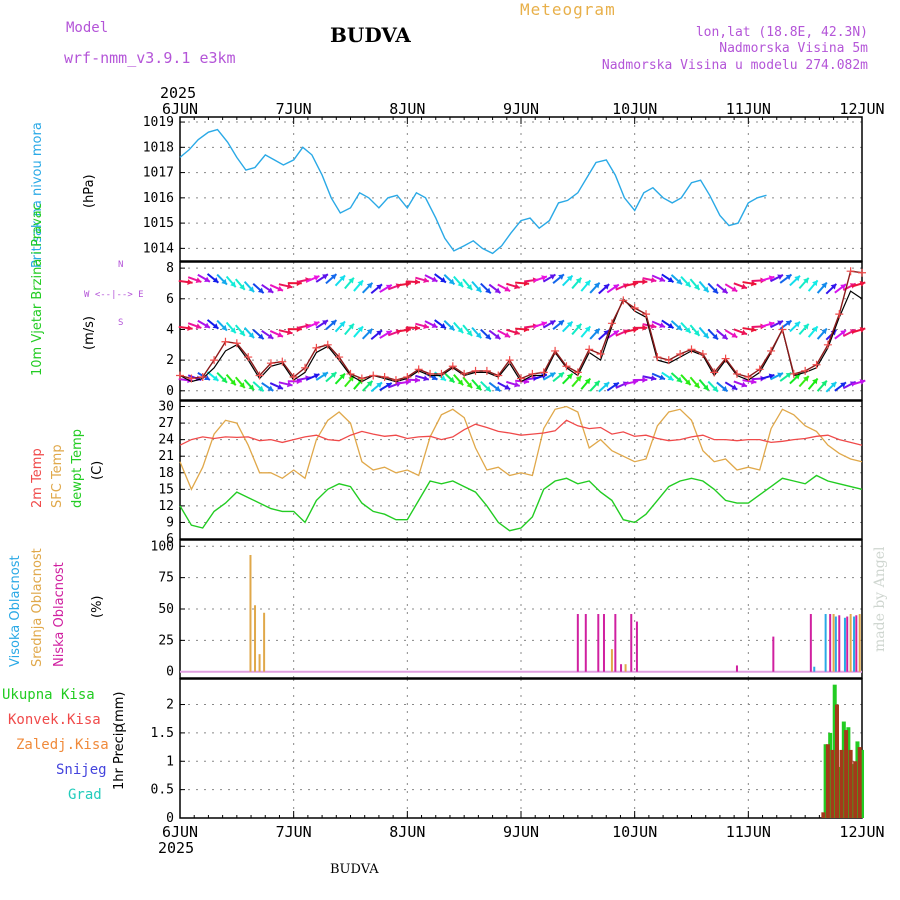 The width and height of the screenshot is (900, 900). Describe the element at coordinates (841, 783) in the screenshot. I see `precip-conv-bar` at that location.